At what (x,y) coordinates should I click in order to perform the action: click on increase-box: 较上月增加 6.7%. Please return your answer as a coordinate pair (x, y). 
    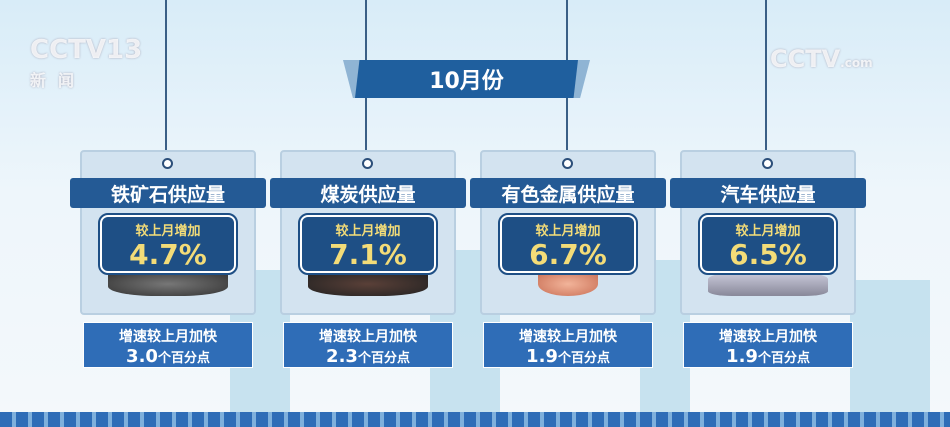
    Looking at the image, I should click on (568, 244).